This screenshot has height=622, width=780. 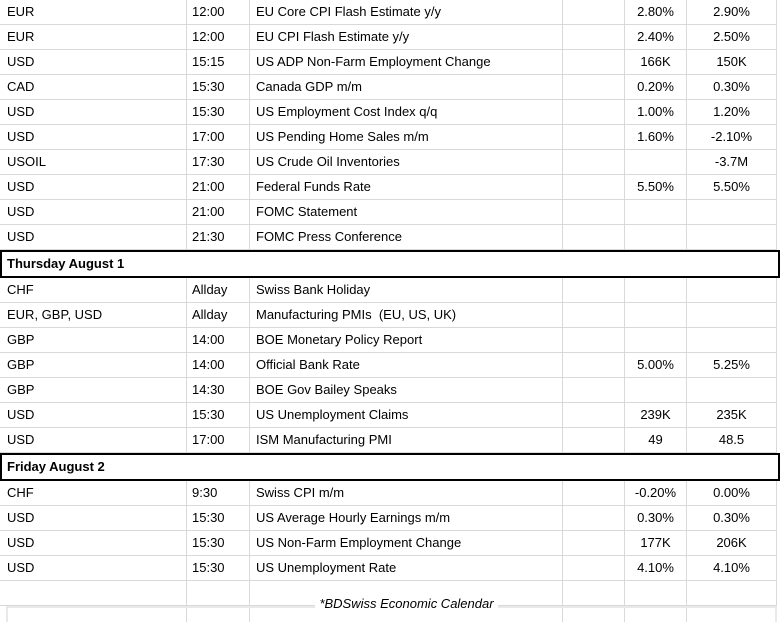 What do you see at coordinates (218, 137) in the screenshot?
I see `cell-time: 17:00` at bounding box center [218, 137].